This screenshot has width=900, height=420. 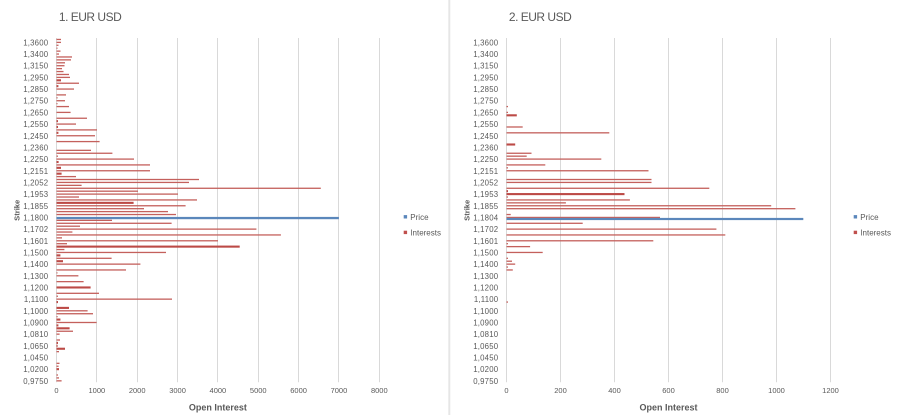 I want to click on svg-text: 5000, so click(x=258, y=390).